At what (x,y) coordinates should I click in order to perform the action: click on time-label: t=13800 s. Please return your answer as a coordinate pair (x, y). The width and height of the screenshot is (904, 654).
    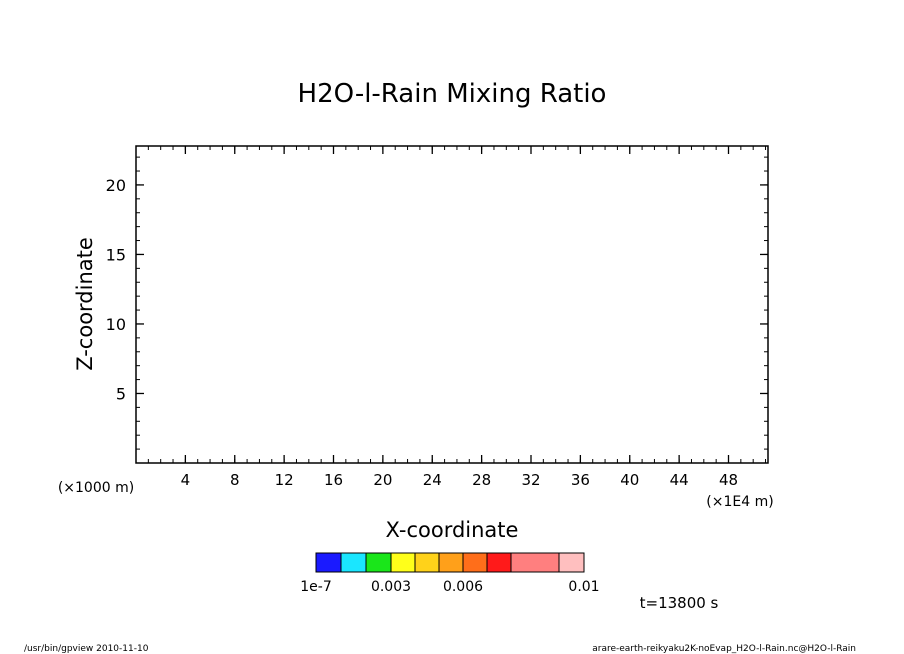
    Looking at the image, I should click on (679, 603).